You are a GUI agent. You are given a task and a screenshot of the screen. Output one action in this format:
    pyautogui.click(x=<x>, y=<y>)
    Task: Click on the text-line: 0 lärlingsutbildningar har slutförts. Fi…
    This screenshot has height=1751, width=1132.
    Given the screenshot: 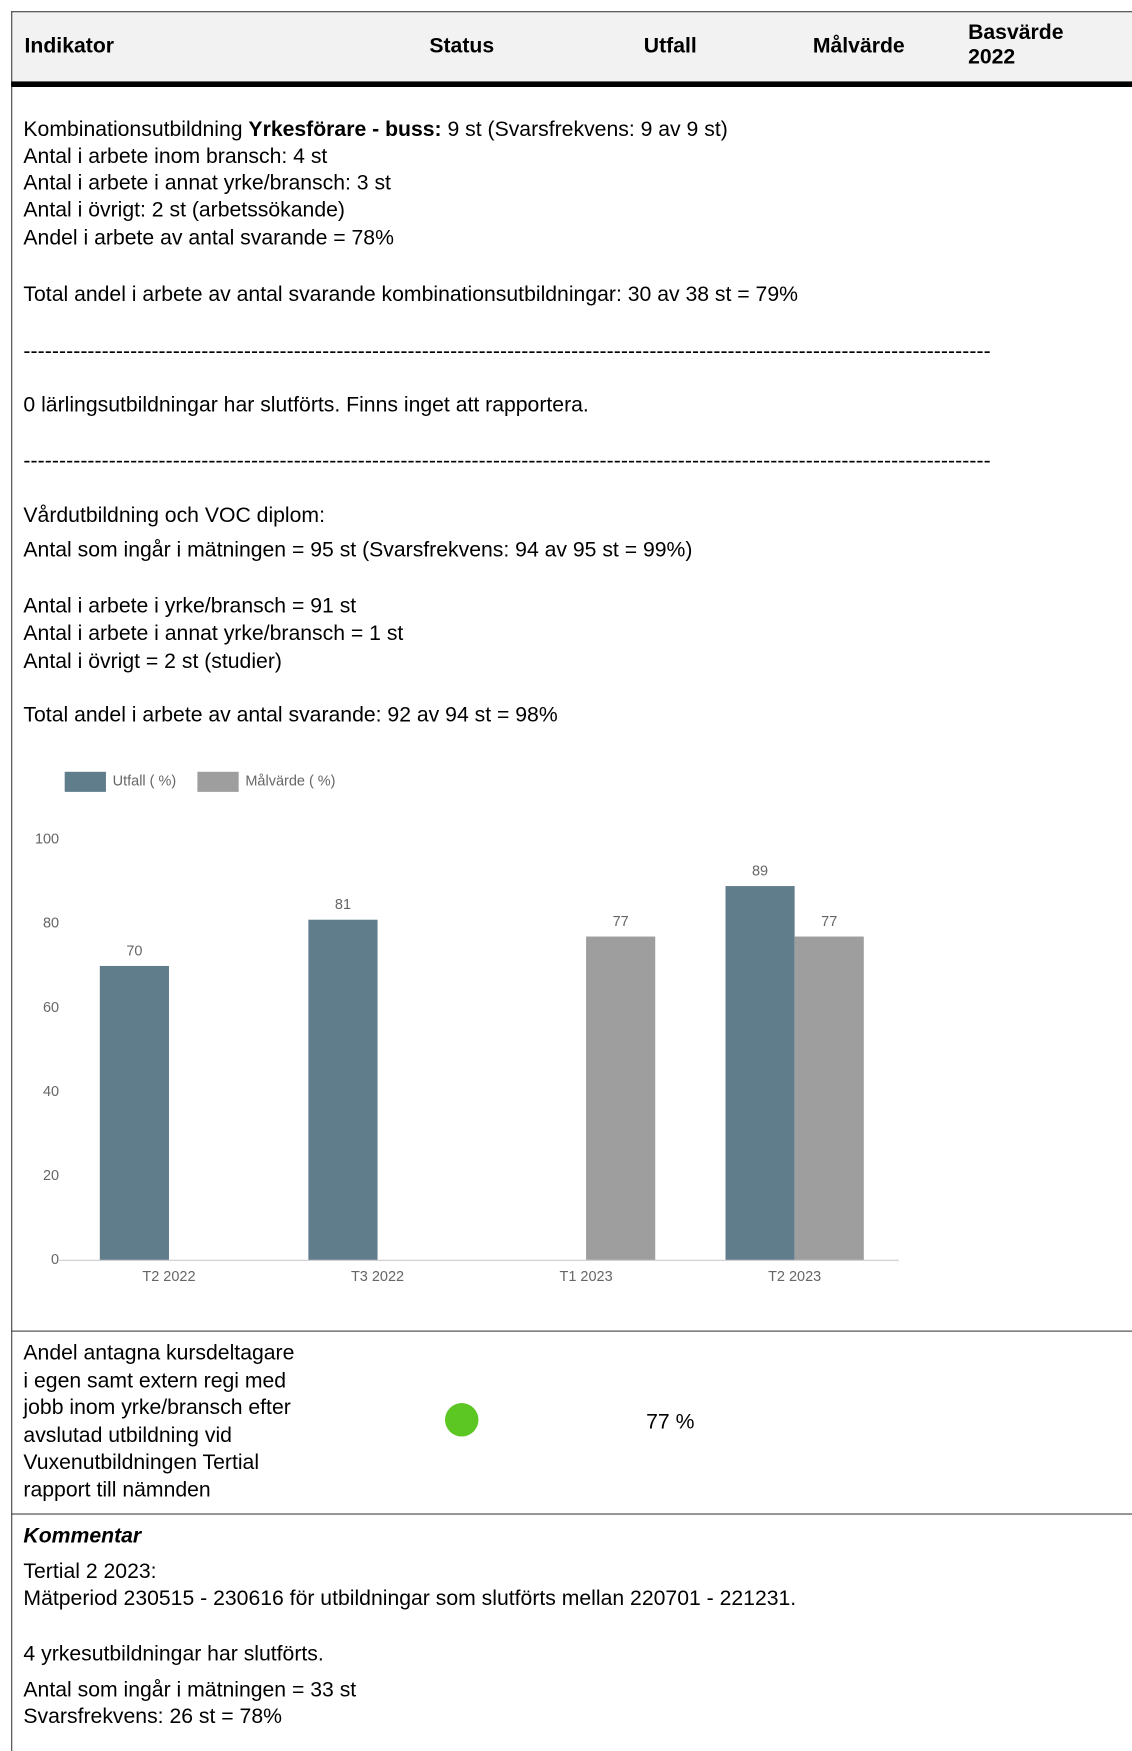 What is the action you would take?
    pyautogui.click(x=306, y=405)
    